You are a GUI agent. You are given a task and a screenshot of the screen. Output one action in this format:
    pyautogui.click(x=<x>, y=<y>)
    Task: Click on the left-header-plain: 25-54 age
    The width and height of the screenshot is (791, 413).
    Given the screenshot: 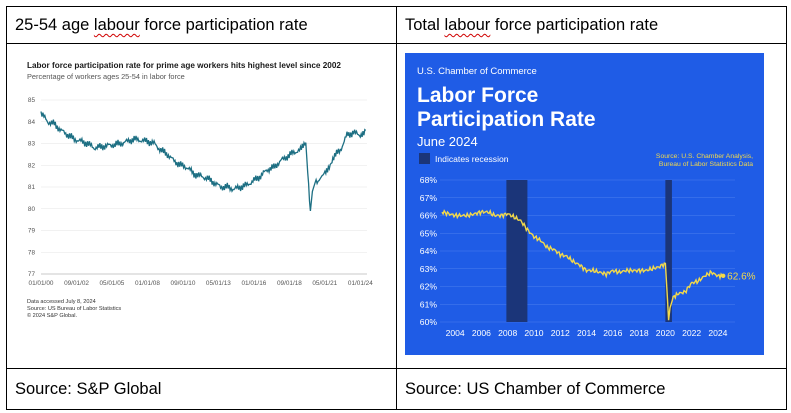 What is the action you would take?
    pyautogui.click(x=54, y=25)
    